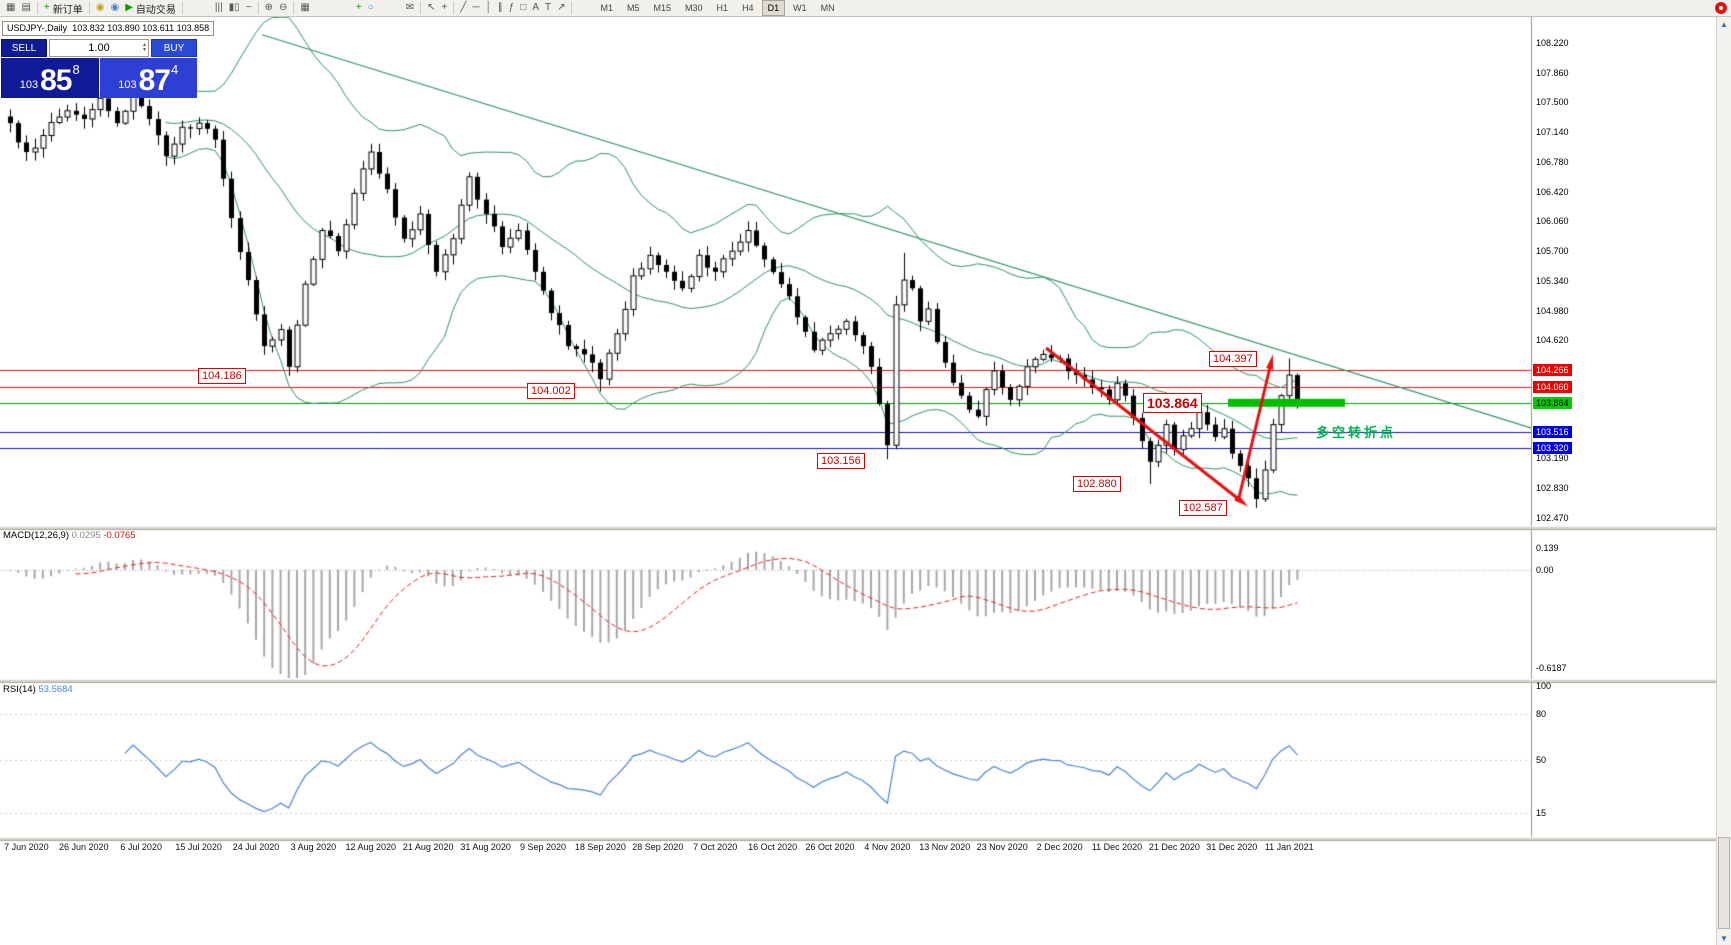  What do you see at coordinates (359, 8) in the screenshot?
I see `indicators-icon: +` at bounding box center [359, 8].